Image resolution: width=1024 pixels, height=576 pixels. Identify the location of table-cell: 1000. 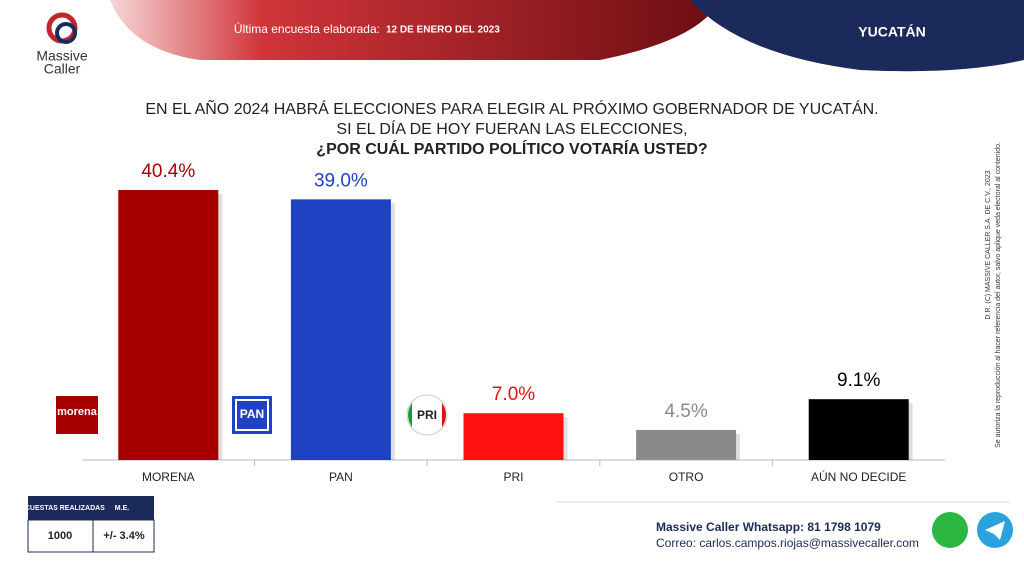
(60, 536).